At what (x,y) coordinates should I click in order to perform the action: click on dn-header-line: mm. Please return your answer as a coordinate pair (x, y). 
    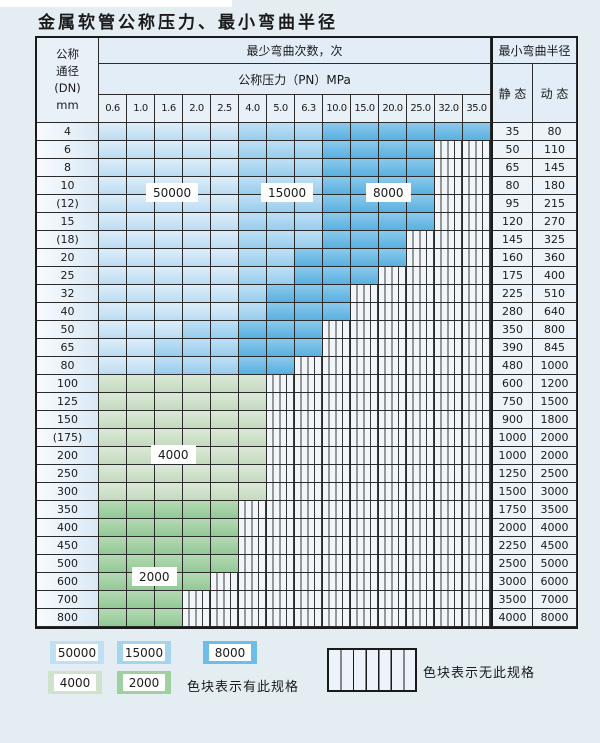
    Looking at the image, I should click on (67, 105).